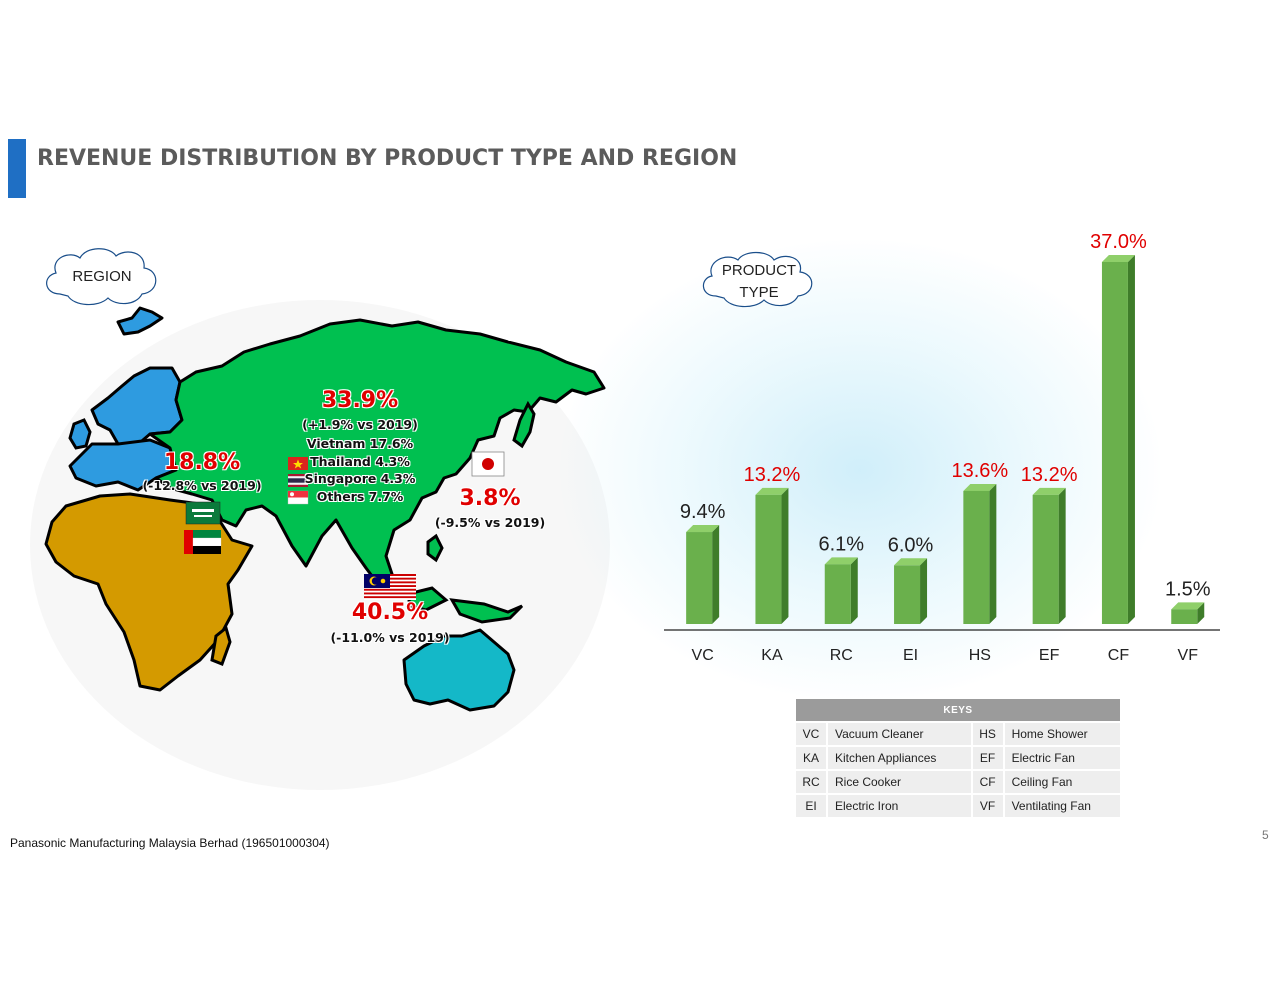 This screenshot has width=1280, height=989. I want to click on newguinea-island, so click(486, 611).